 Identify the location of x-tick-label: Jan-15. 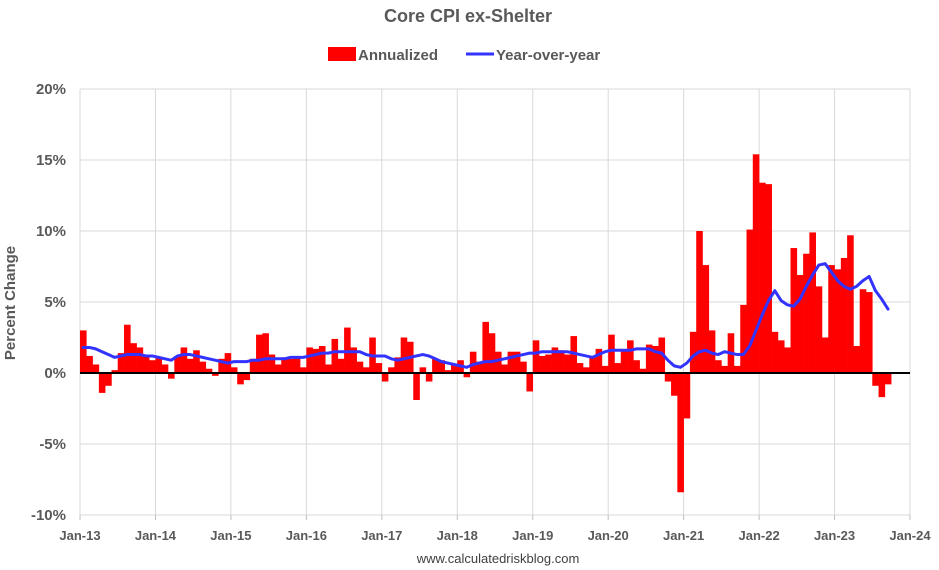
(230, 535).